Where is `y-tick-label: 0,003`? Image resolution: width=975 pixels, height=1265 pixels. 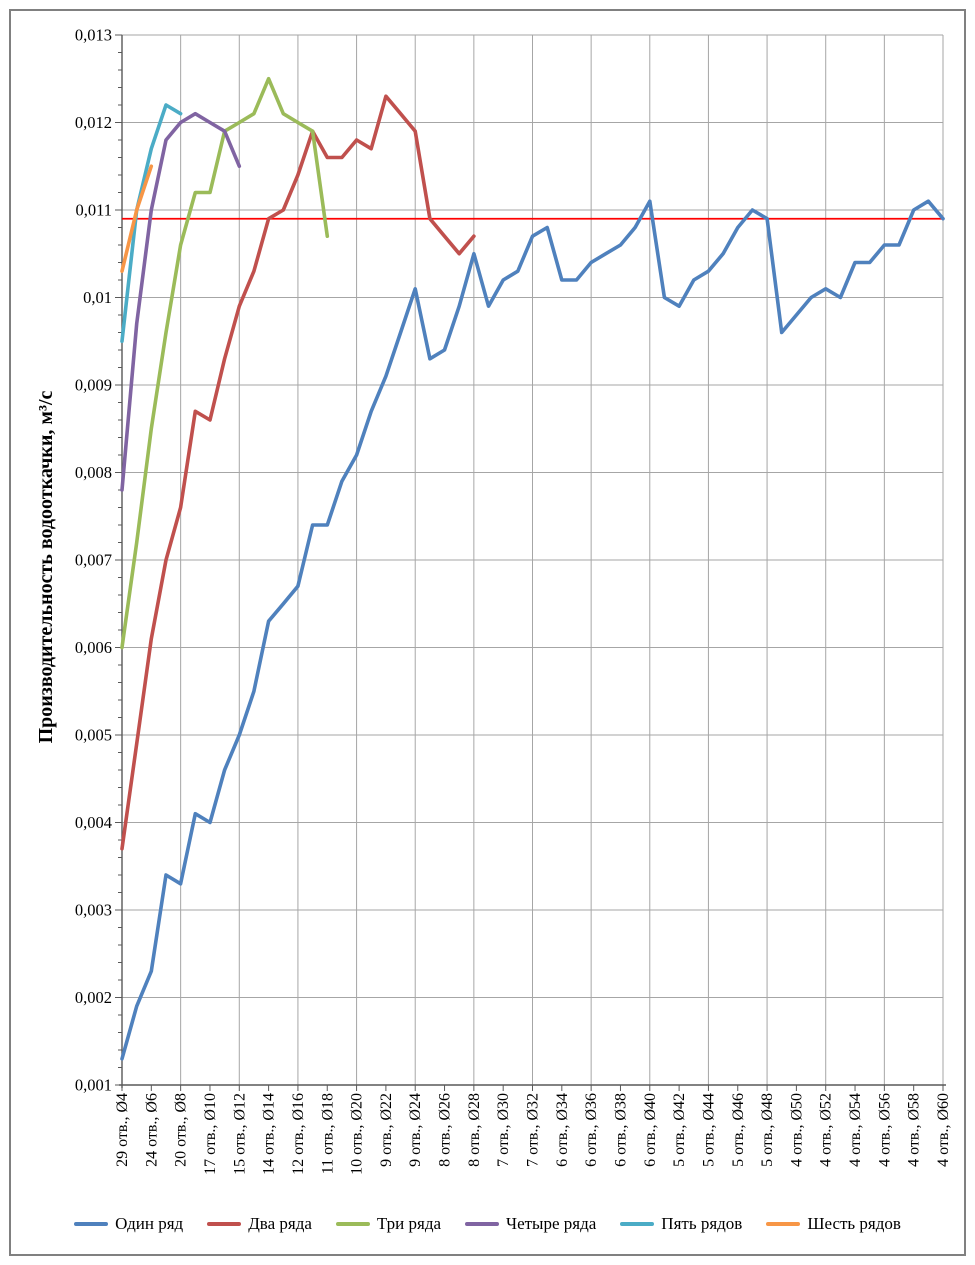
y-tick-label: 0,003 is located at coordinates (93, 910).